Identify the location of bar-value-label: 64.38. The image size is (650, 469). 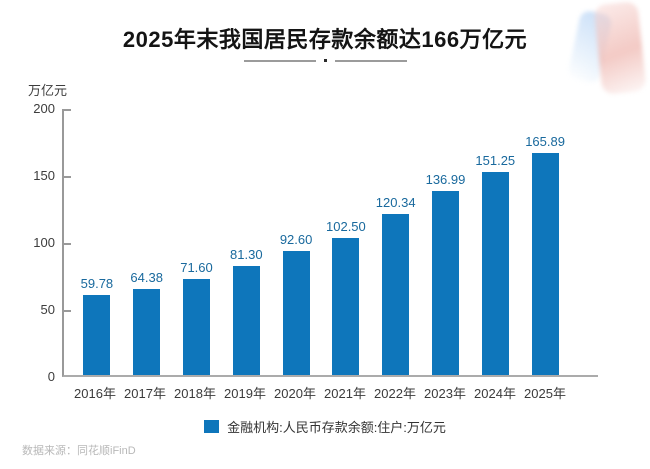
(146, 277).